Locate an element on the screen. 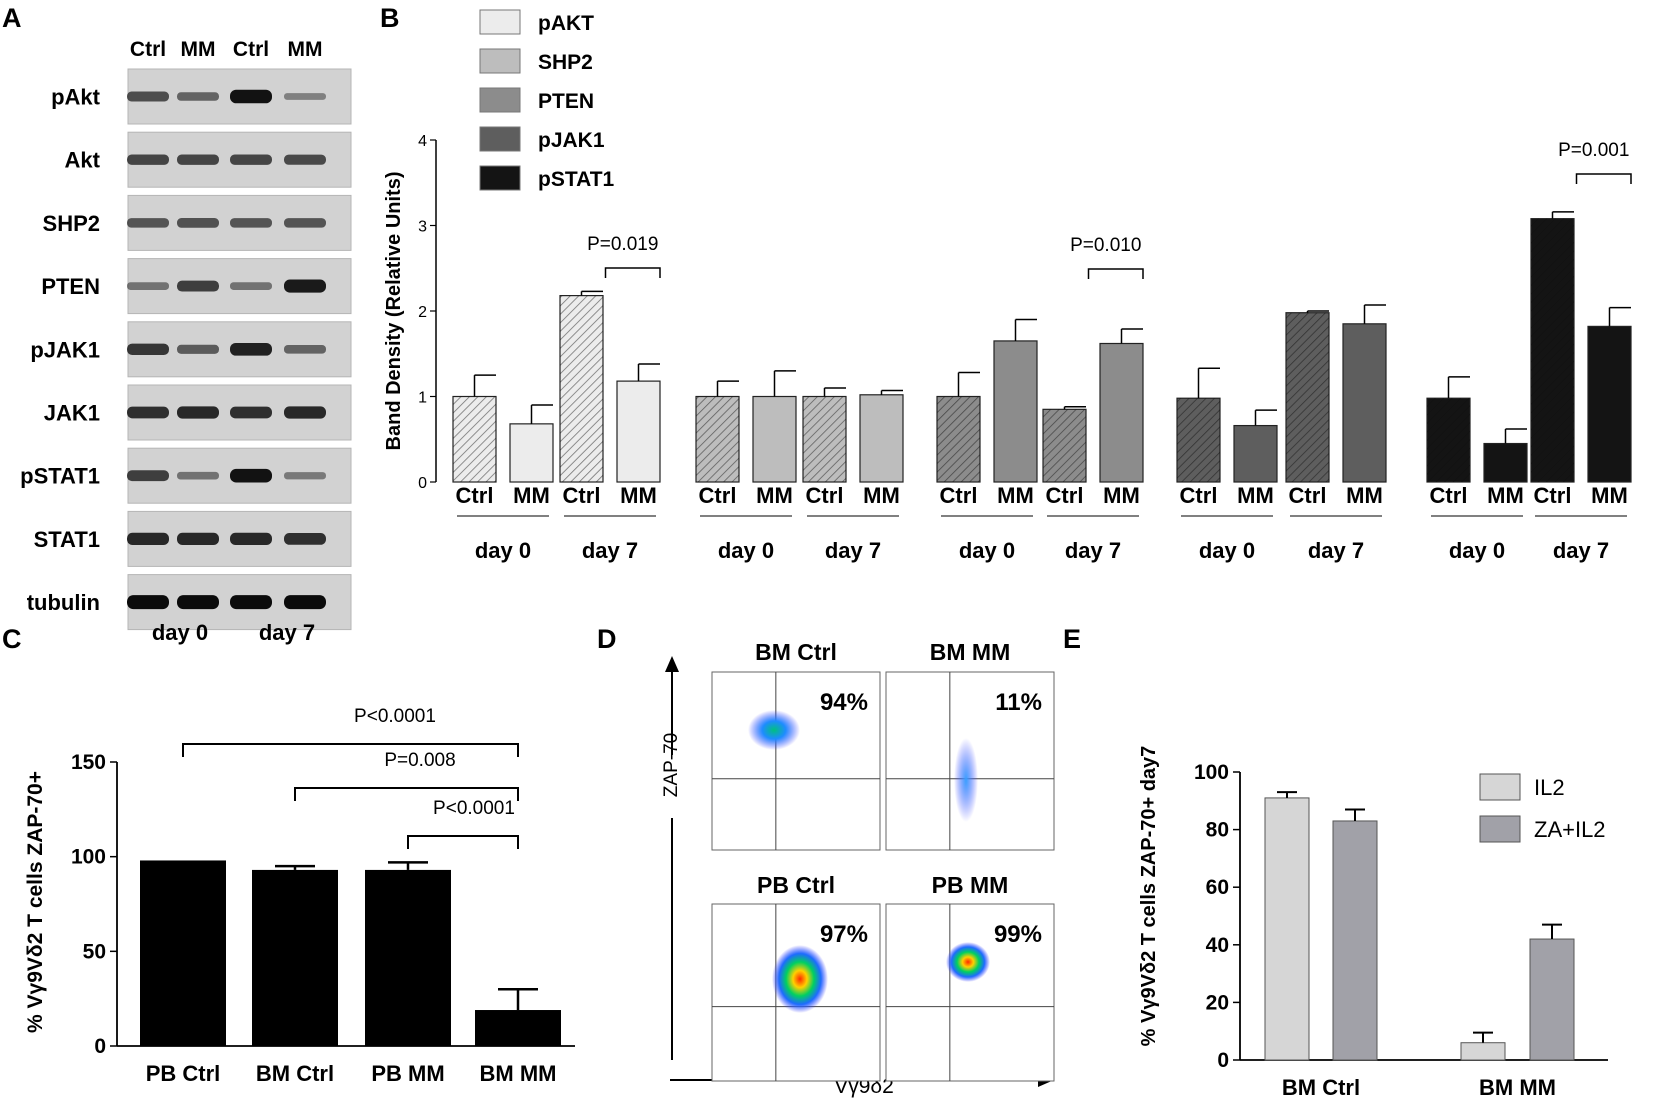 This screenshot has width=1654, height=1109. blot-label: STAT1 is located at coordinates (67, 539).